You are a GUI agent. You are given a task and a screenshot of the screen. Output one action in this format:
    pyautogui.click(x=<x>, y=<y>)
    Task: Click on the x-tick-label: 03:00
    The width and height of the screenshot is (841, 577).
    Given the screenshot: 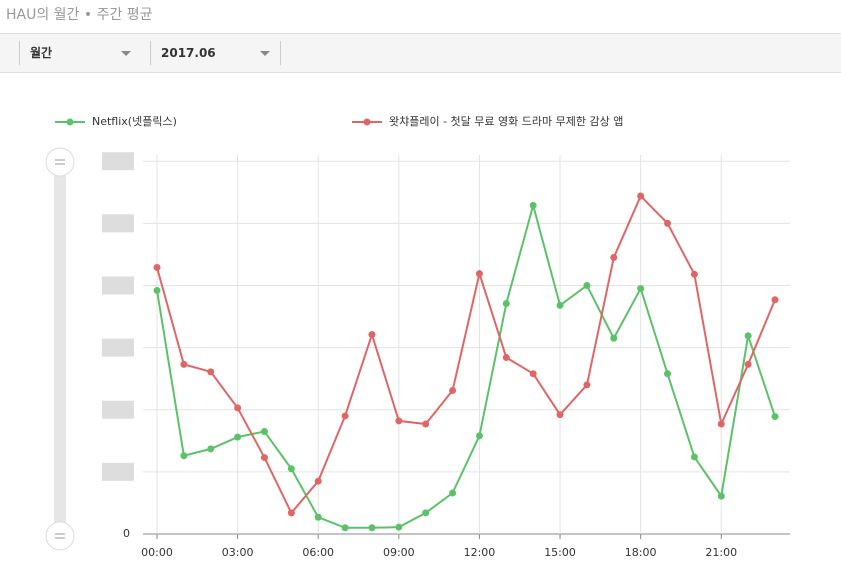 What is the action you would take?
    pyautogui.click(x=238, y=552)
    